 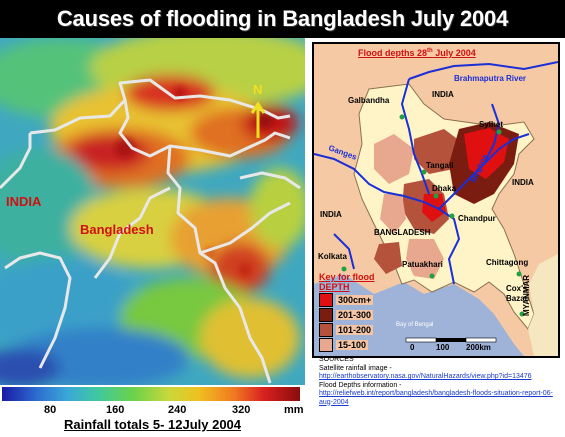 What do you see at coordinates (347, 277) in the screenshot?
I see `legend-title-line1: Key for flood` at bounding box center [347, 277].